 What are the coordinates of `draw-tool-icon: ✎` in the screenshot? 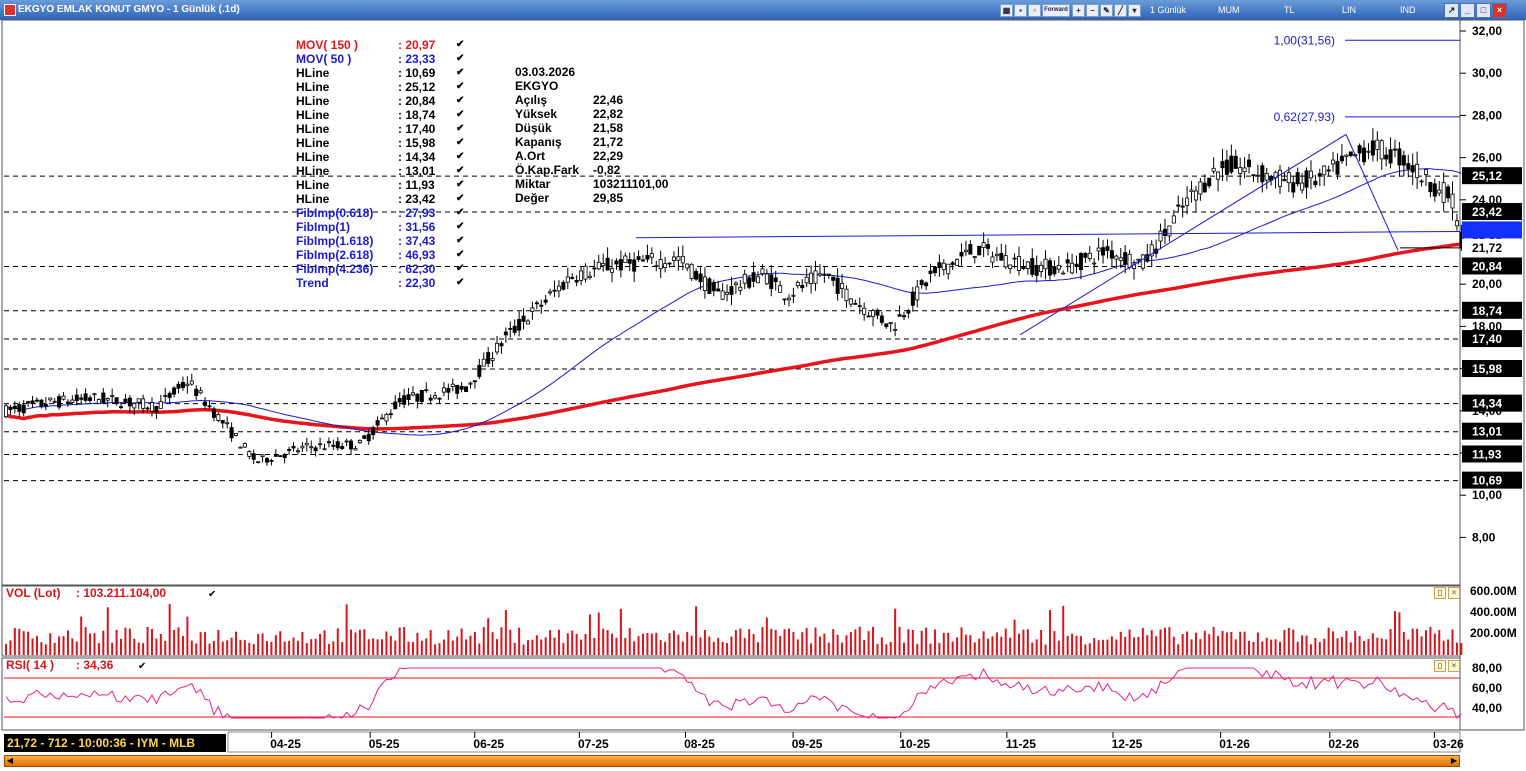 It's located at (1106, 10).